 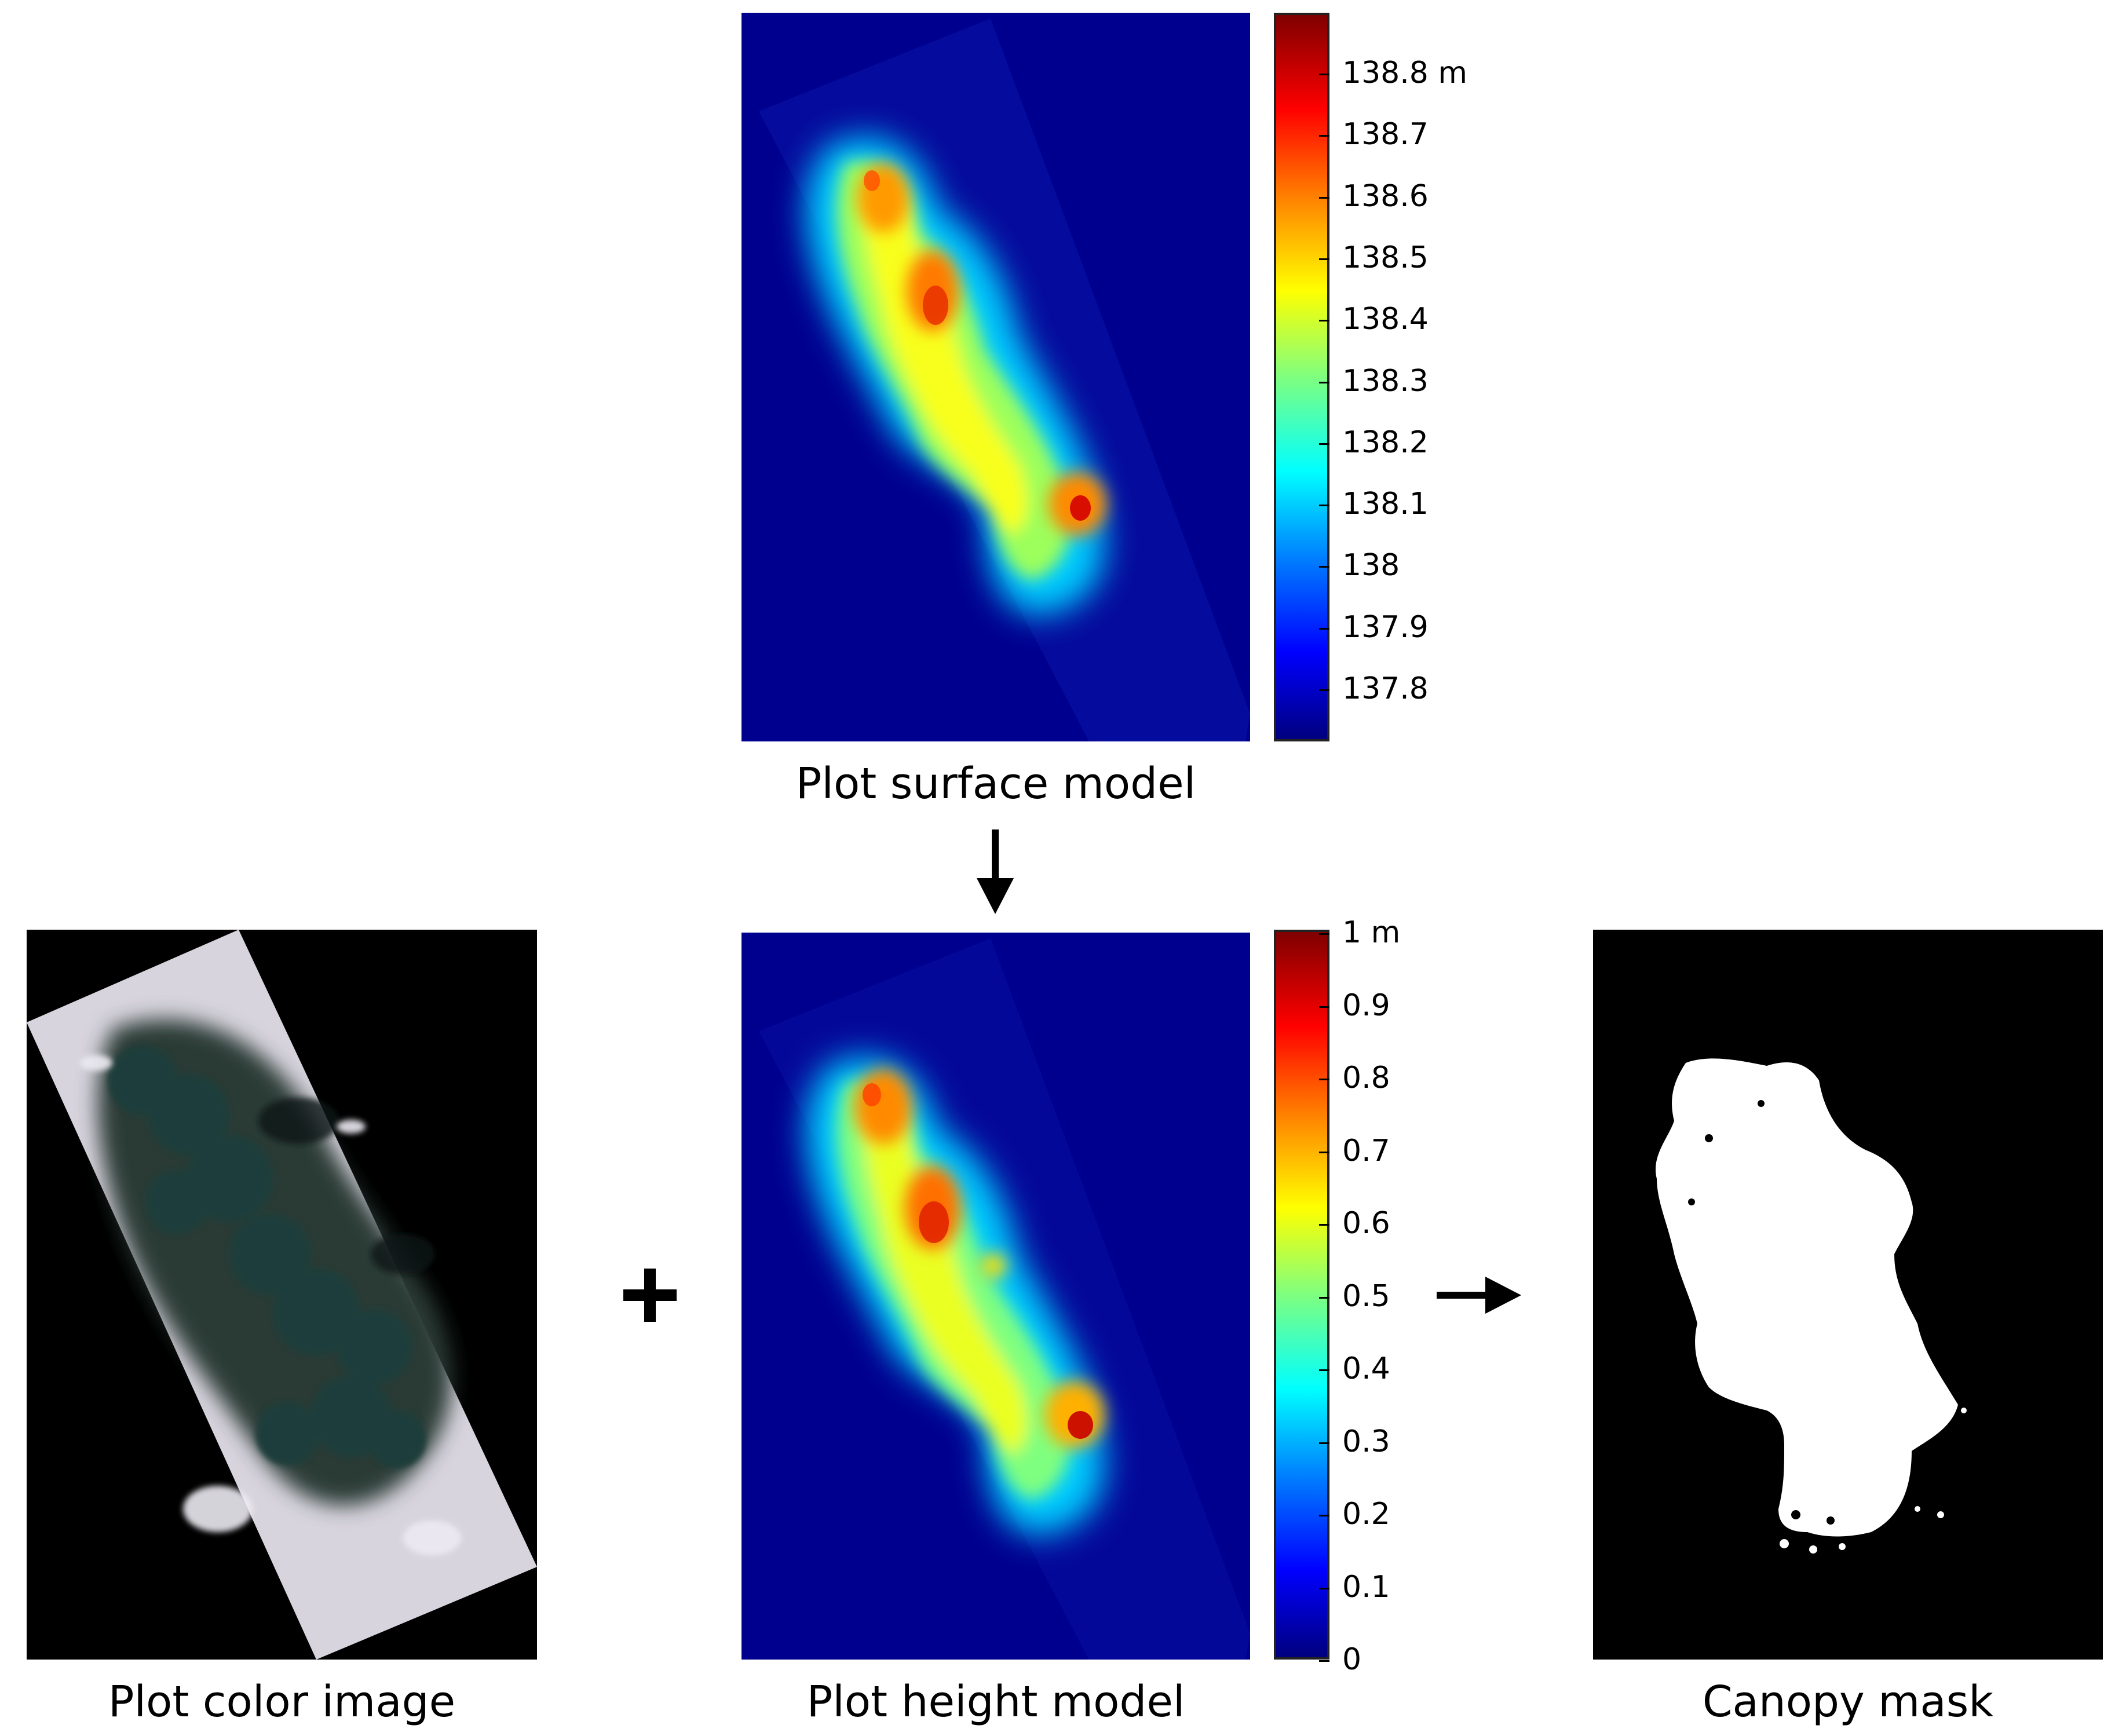 I want to click on colorbar-tick-label: 0.5, so click(x=1366, y=1296).